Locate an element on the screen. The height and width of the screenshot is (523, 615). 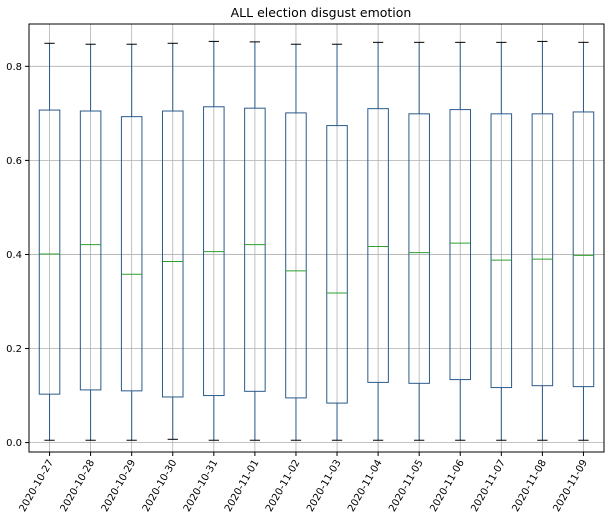
x-tick-label: 2020-10-29 is located at coordinates (119, 486).